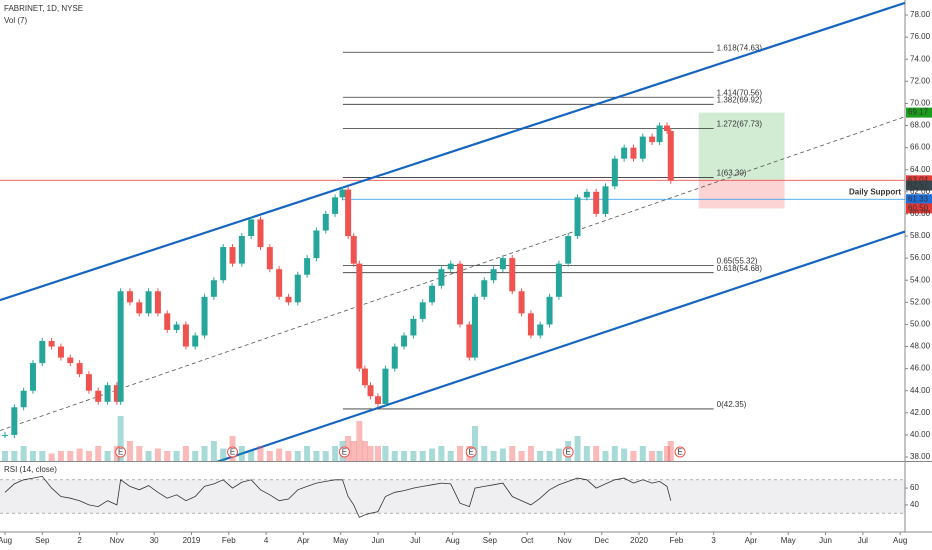 The image size is (932, 550). Describe the element at coordinates (920, 434) in the screenshot. I see `y-tick-label: 40.00` at that location.